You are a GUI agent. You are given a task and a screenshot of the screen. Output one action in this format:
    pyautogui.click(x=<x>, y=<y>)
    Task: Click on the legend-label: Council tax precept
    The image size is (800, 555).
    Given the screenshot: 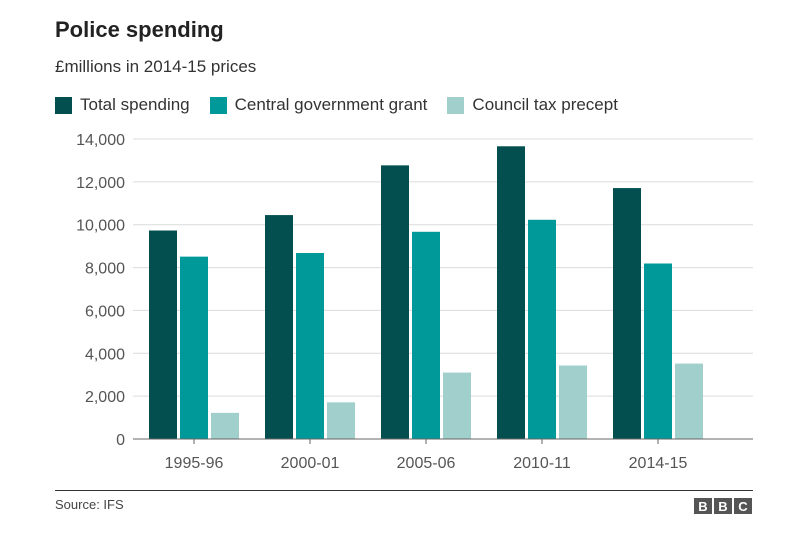 What is the action you would take?
    pyautogui.click(x=545, y=104)
    